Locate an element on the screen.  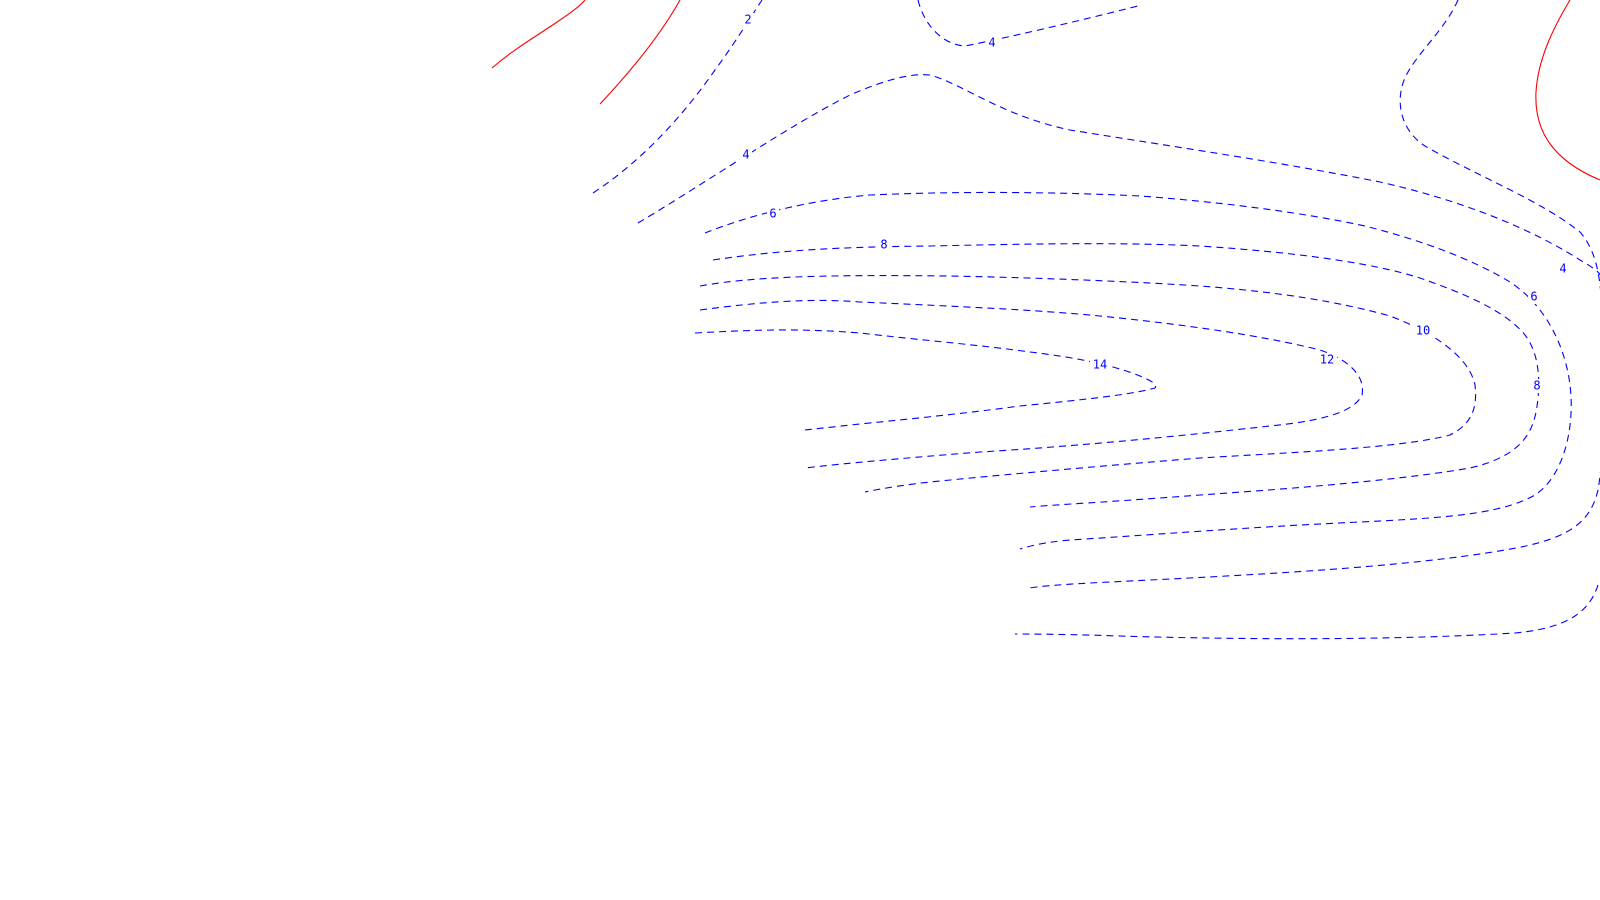
contour-label-14: 14 is located at coordinates (1100, 365).